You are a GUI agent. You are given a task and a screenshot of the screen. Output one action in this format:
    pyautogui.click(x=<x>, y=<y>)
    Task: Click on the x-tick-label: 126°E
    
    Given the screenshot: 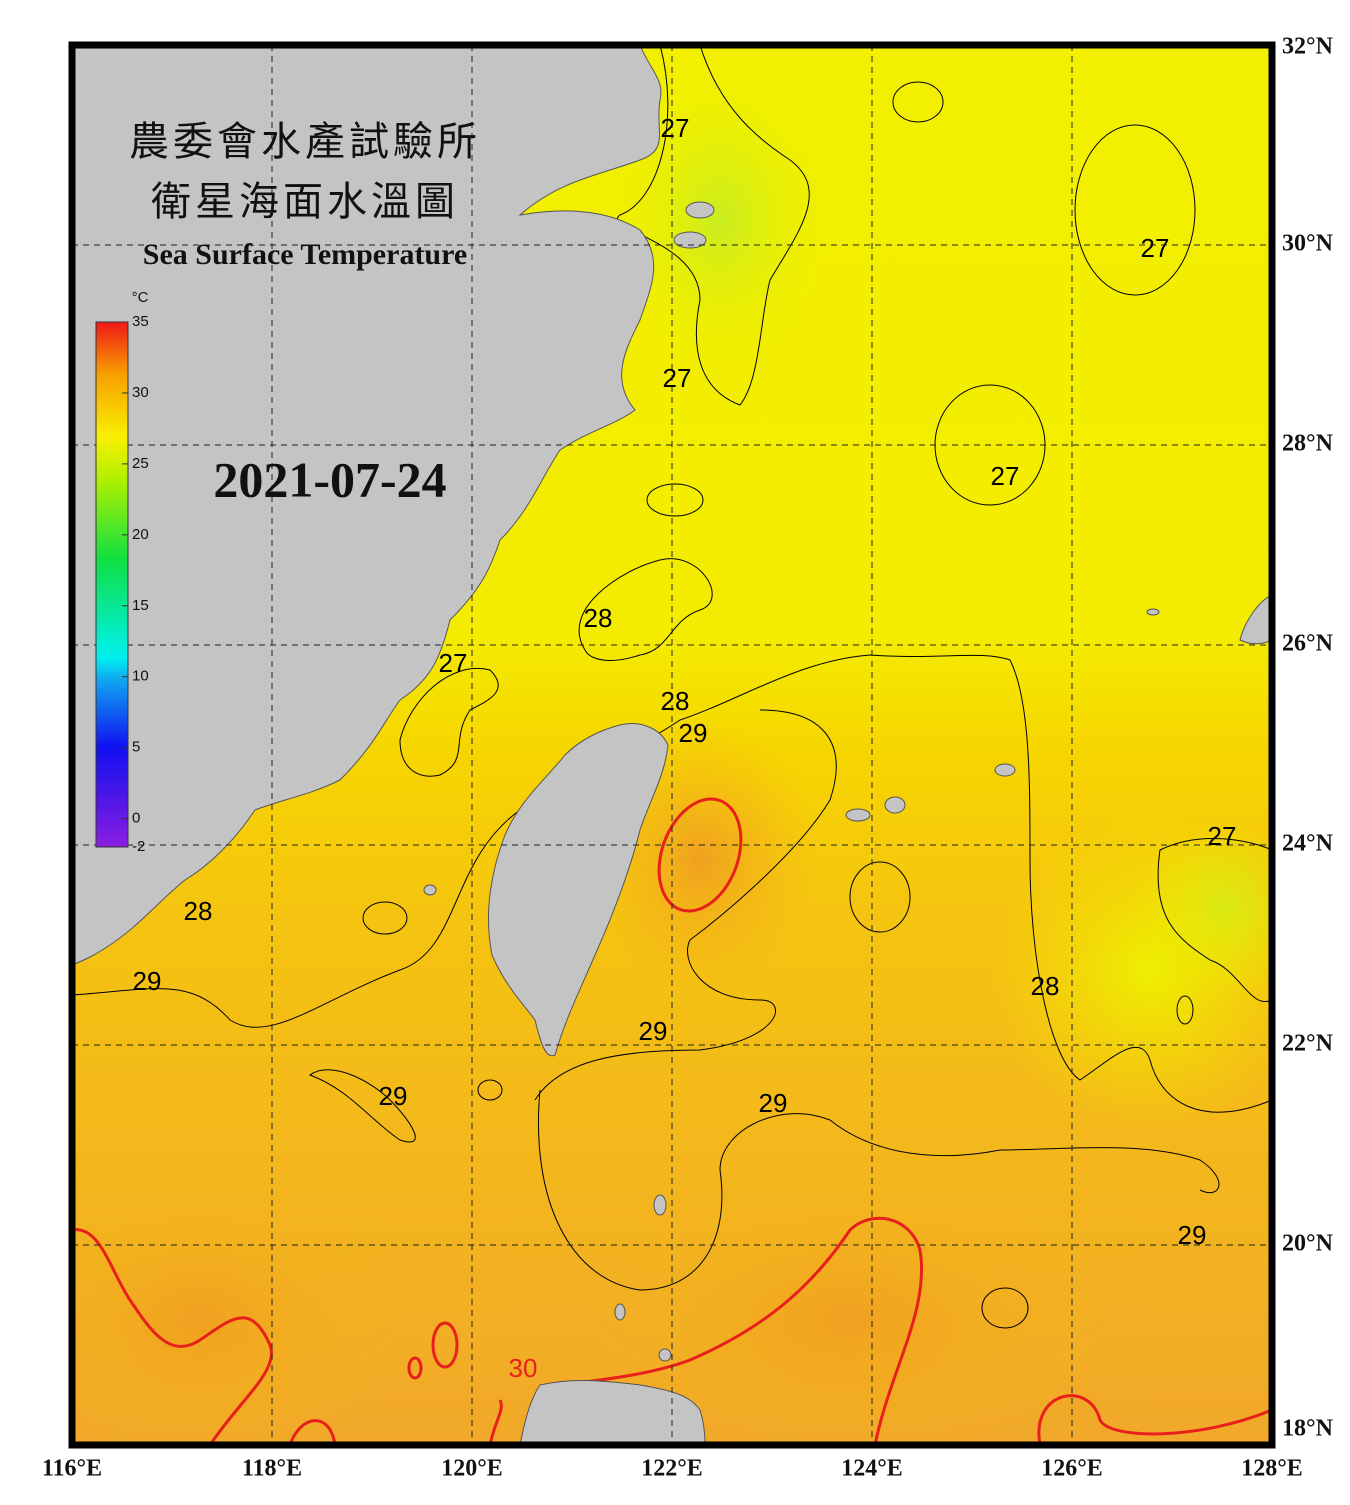 What is the action you would take?
    pyautogui.click(x=1072, y=1469)
    